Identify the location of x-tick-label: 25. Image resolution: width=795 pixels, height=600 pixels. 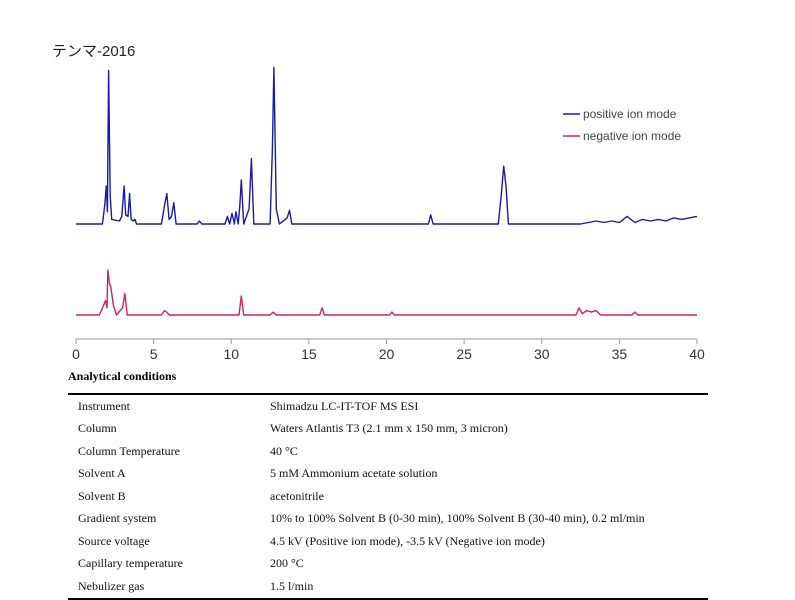
(464, 354).